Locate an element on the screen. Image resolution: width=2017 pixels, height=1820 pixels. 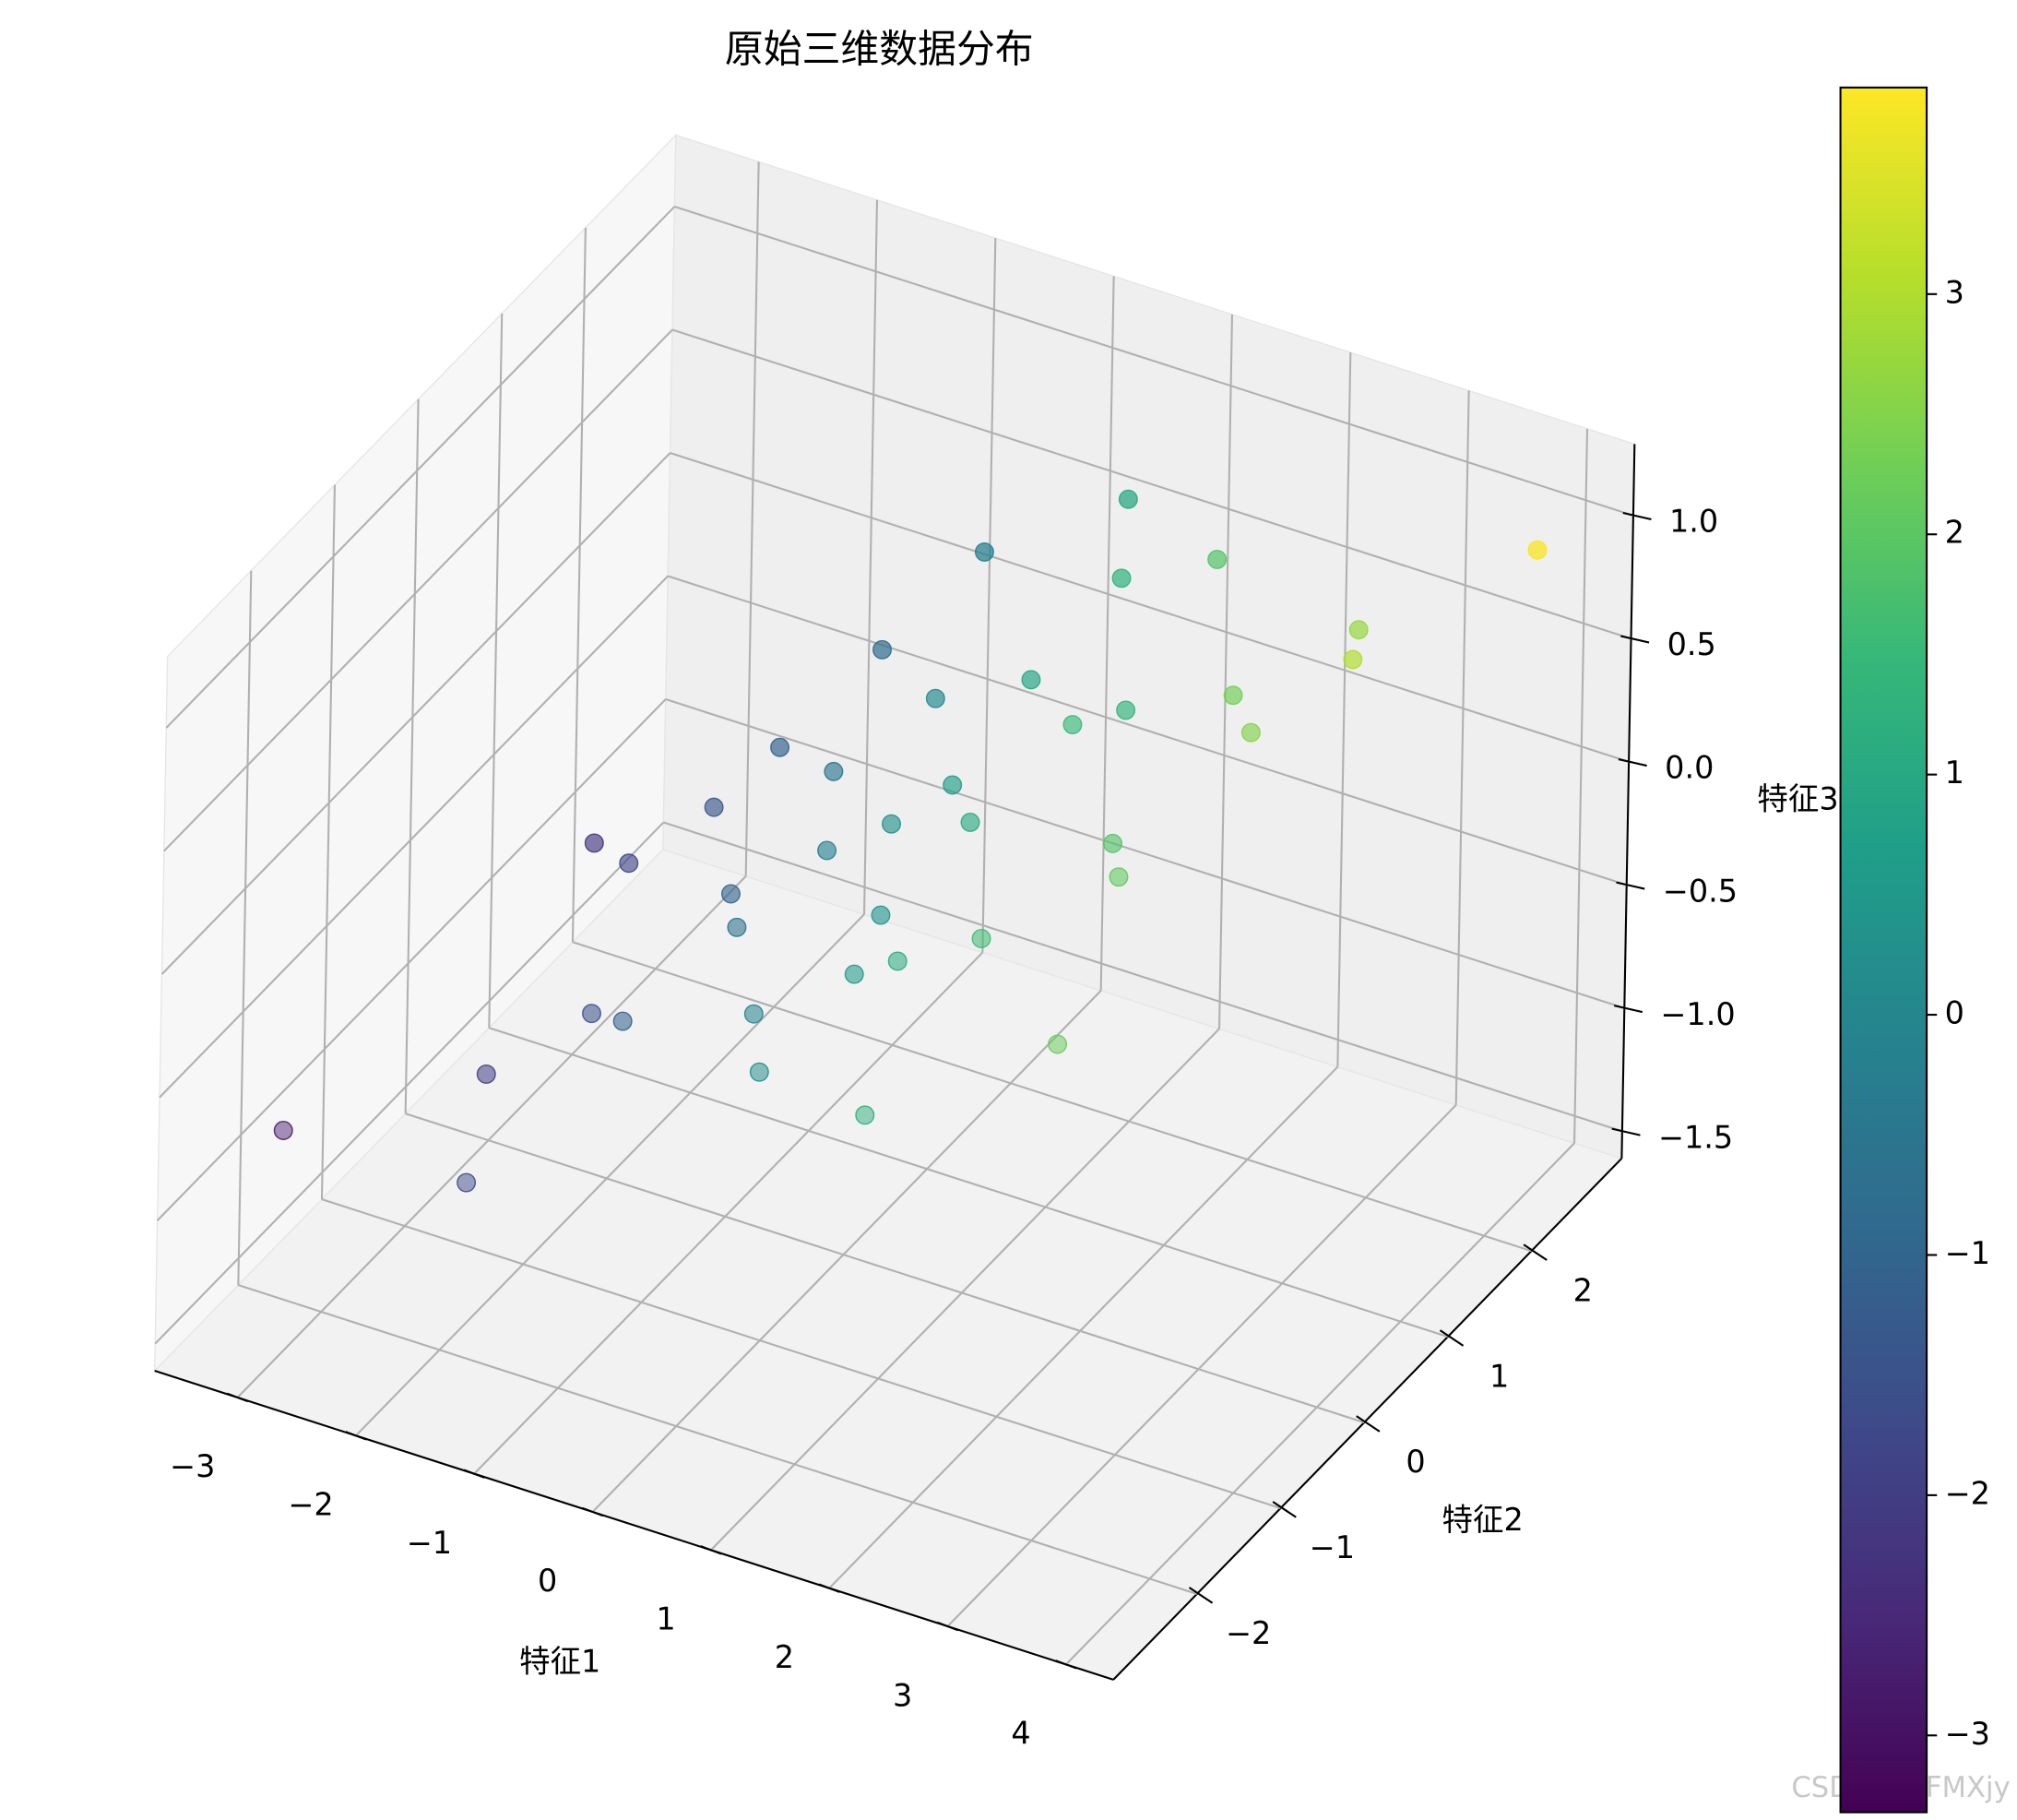
axis-line is located at coordinates (1628, 801).